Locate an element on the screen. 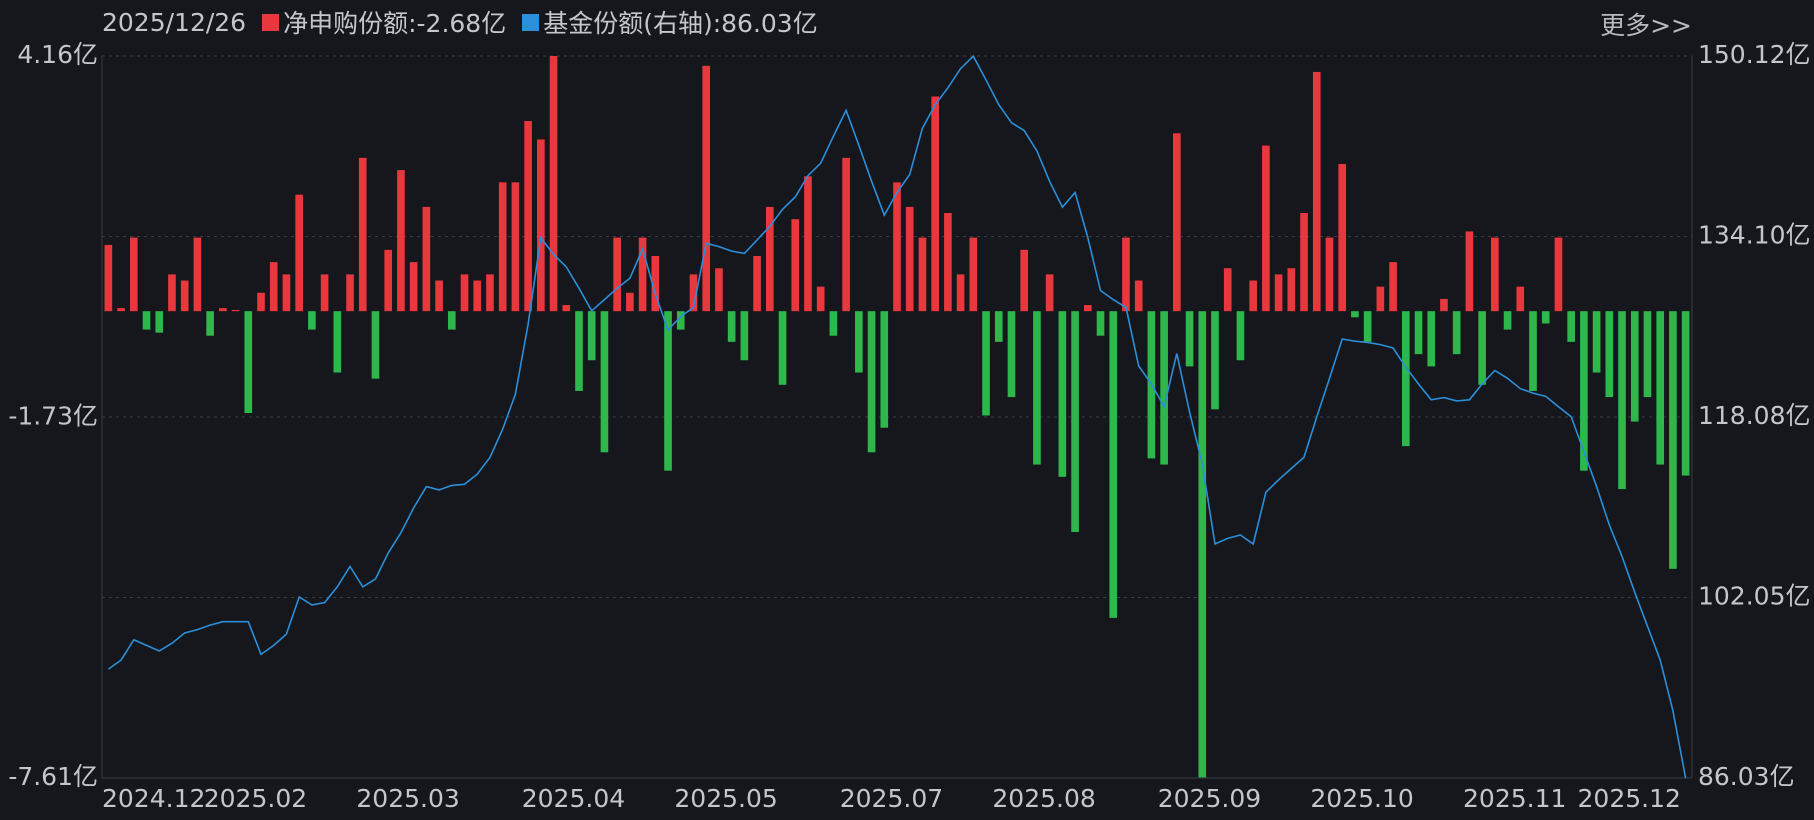 The width and height of the screenshot is (1814, 820). y-tick-label: -7.61亿 is located at coordinates (53, 776).